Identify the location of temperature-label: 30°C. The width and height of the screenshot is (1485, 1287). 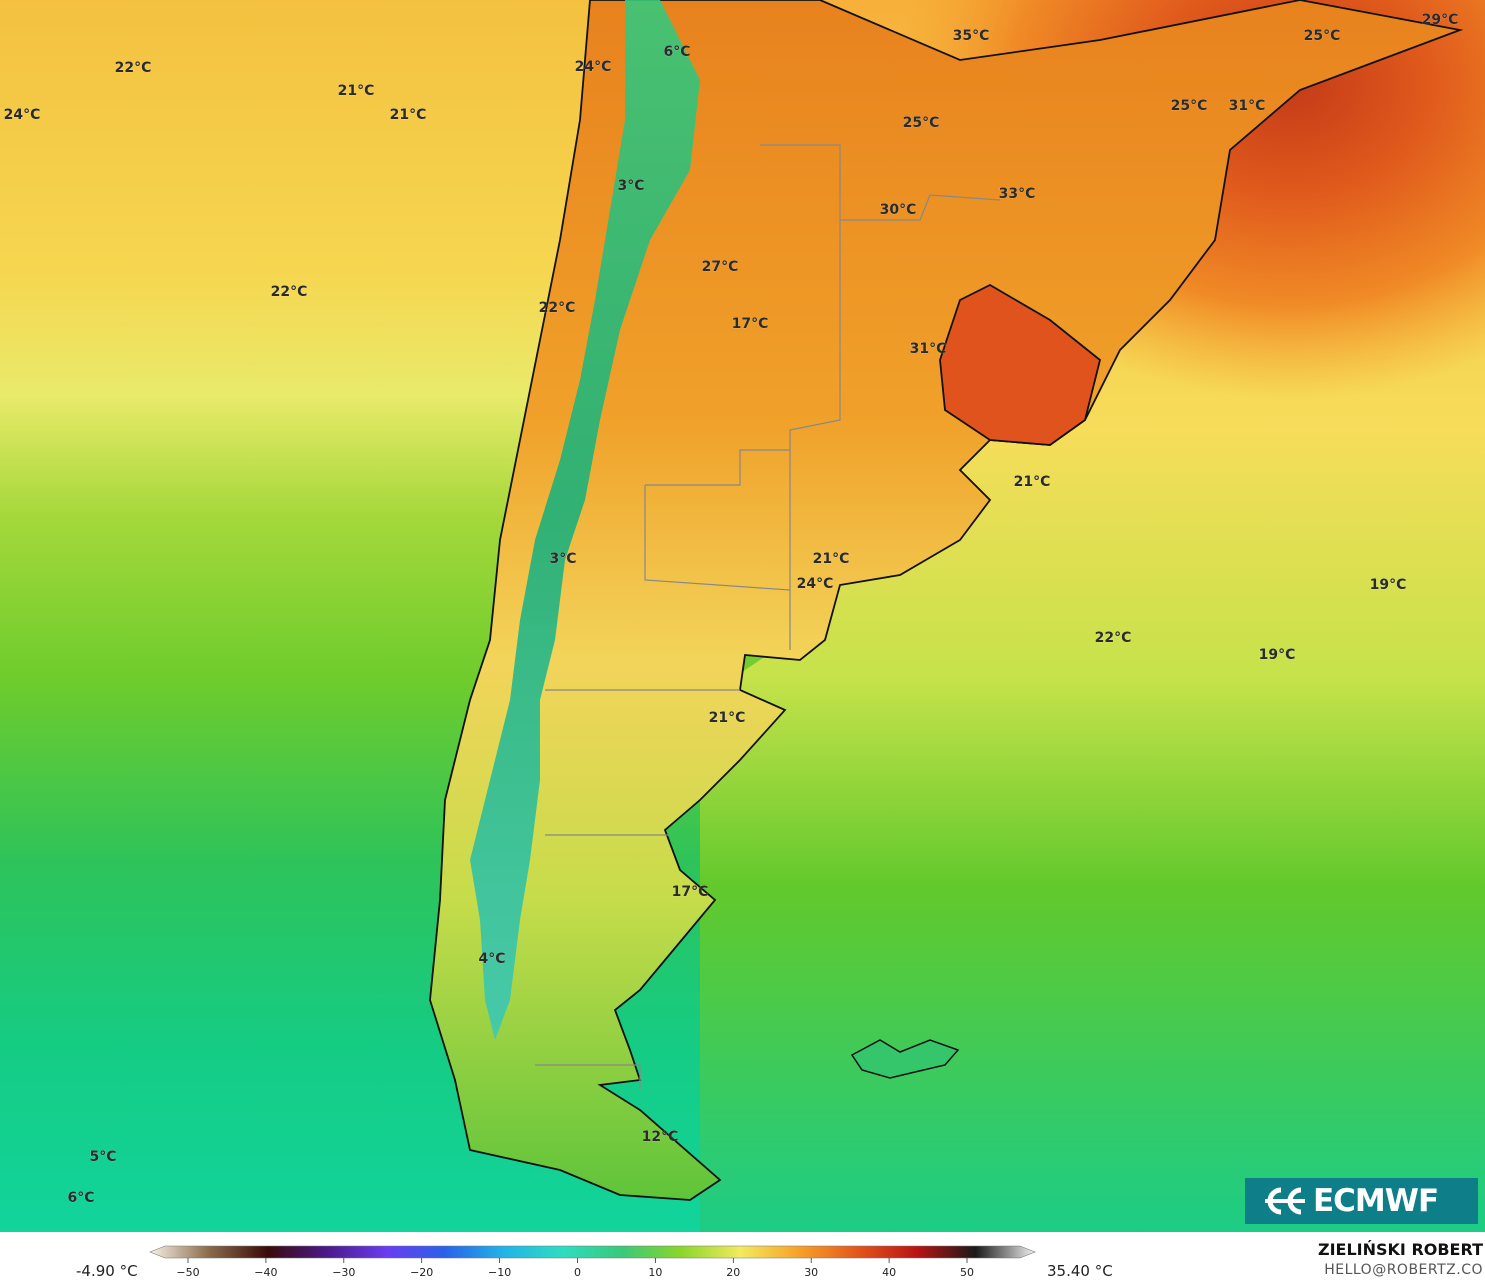
(898, 210).